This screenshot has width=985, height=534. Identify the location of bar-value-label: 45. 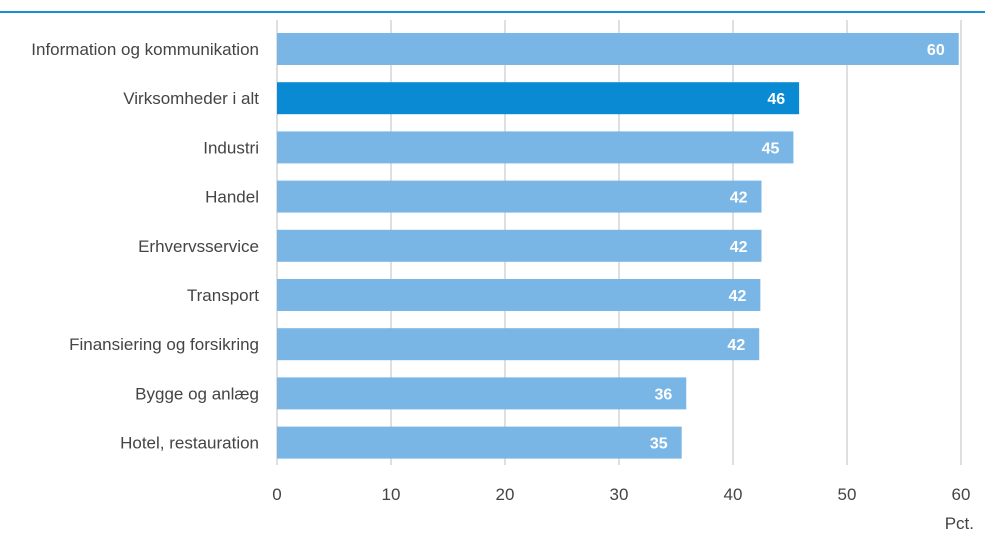
(771, 148).